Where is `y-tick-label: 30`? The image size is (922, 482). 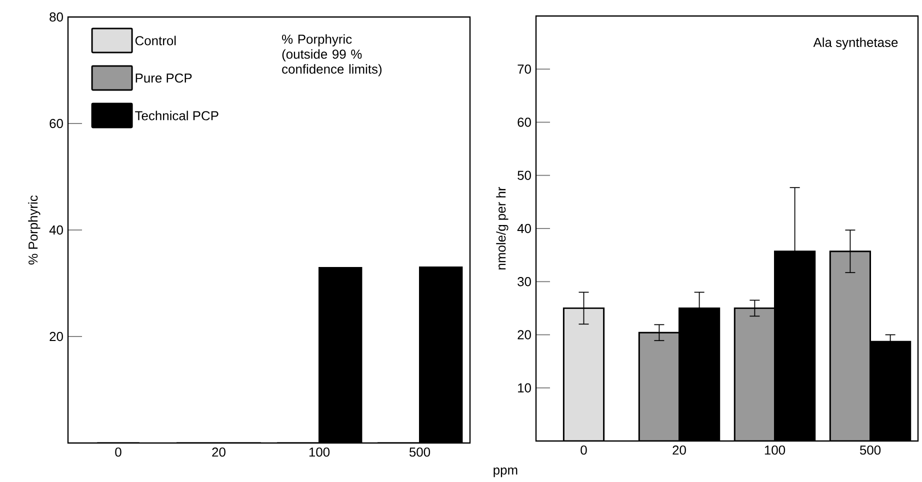
y-tick-label: 30 is located at coordinates (524, 281).